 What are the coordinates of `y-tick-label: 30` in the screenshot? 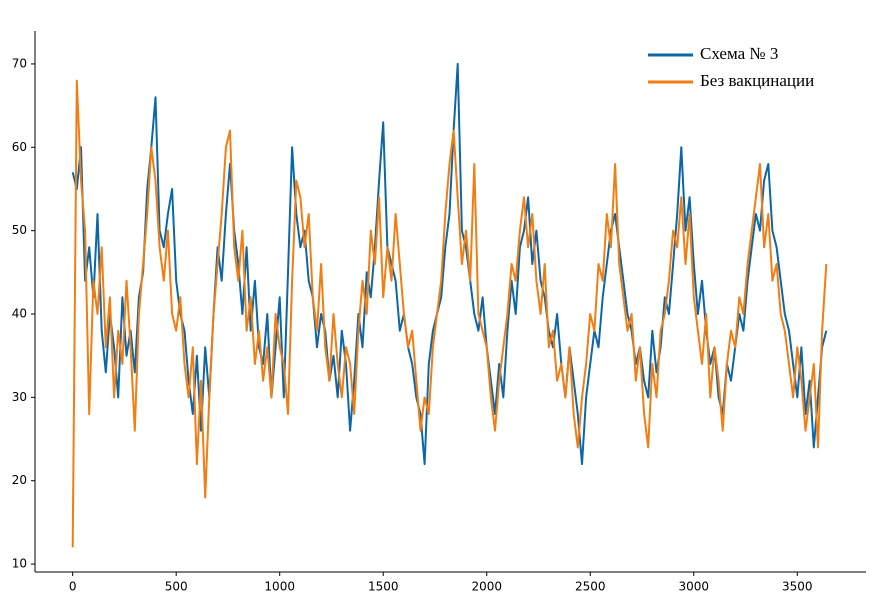 It's located at (19, 397).